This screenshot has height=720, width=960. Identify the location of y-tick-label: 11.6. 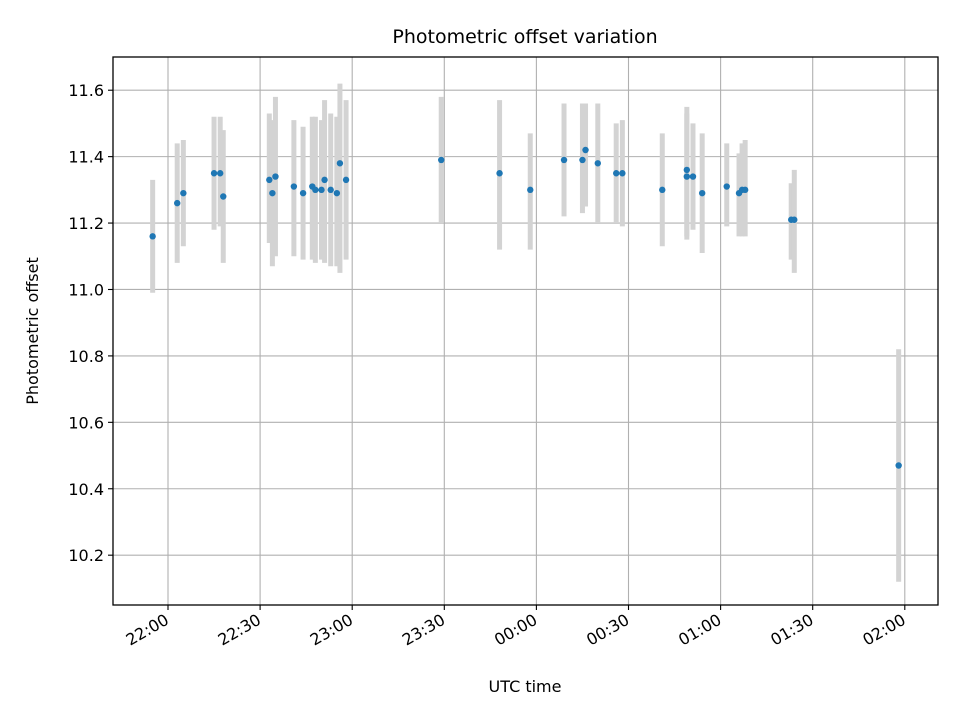
(86, 90).